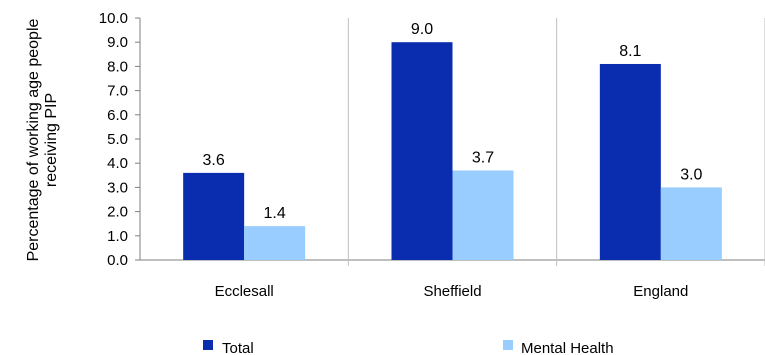 The image size is (765, 355). Describe the element at coordinates (113, 18) in the screenshot. I see `y-tick-label: 10.0` at that location.